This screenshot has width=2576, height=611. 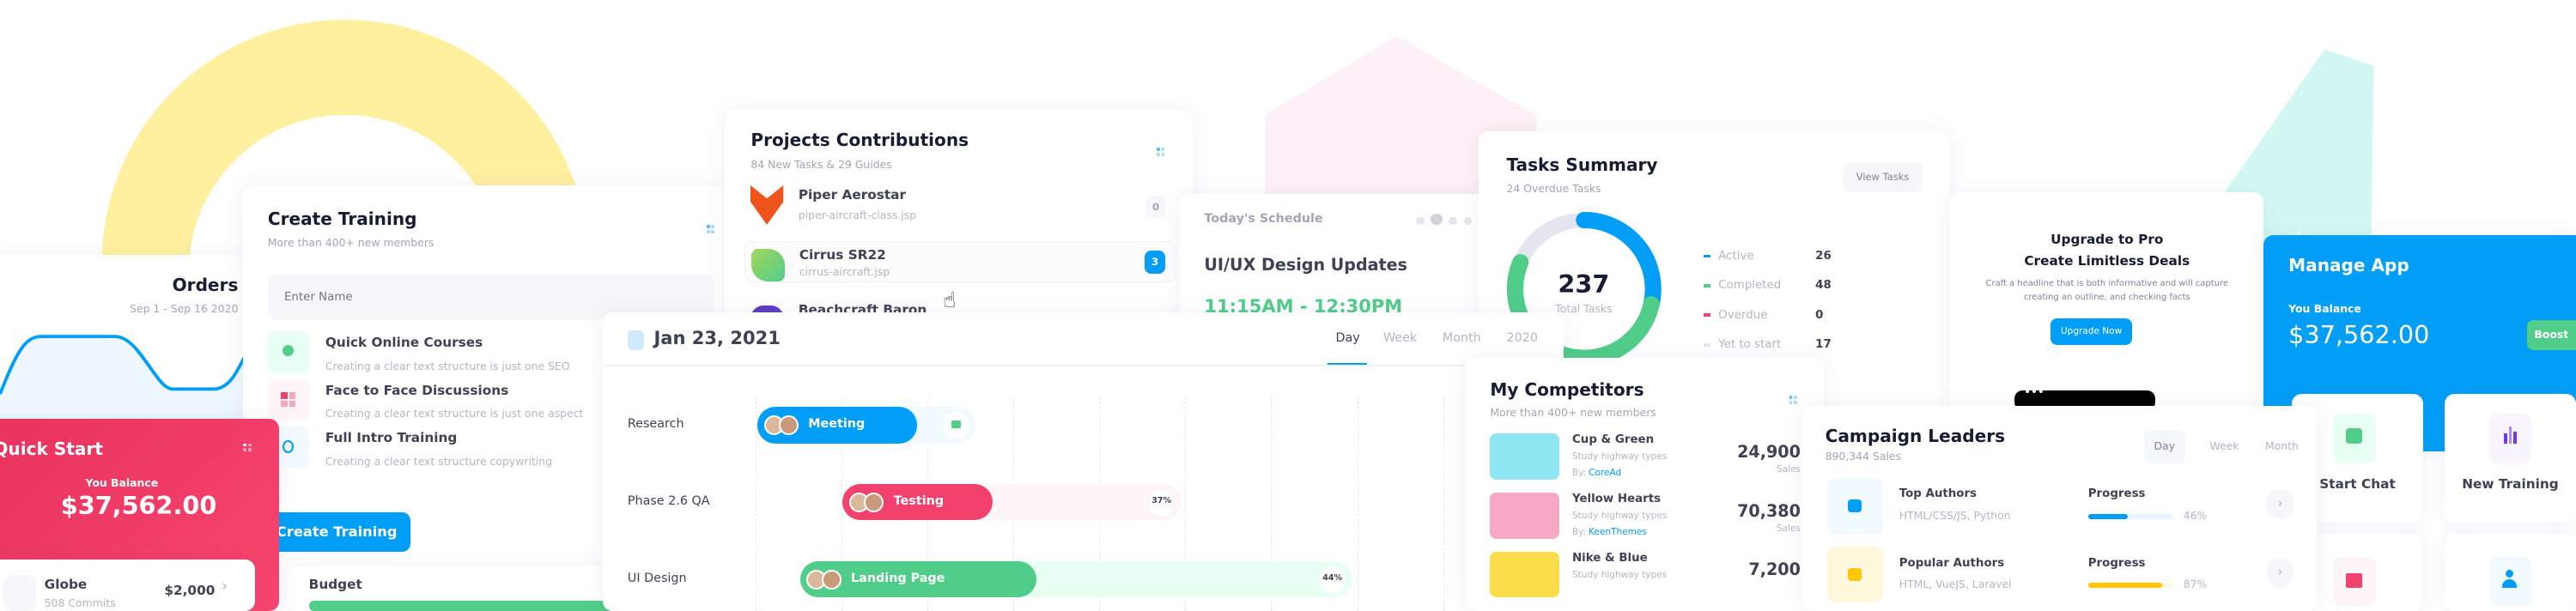 What do you see at coordinates (1707, 285) in the screenshot?
I see `legend-marker` at bounding box center [1707, 285].